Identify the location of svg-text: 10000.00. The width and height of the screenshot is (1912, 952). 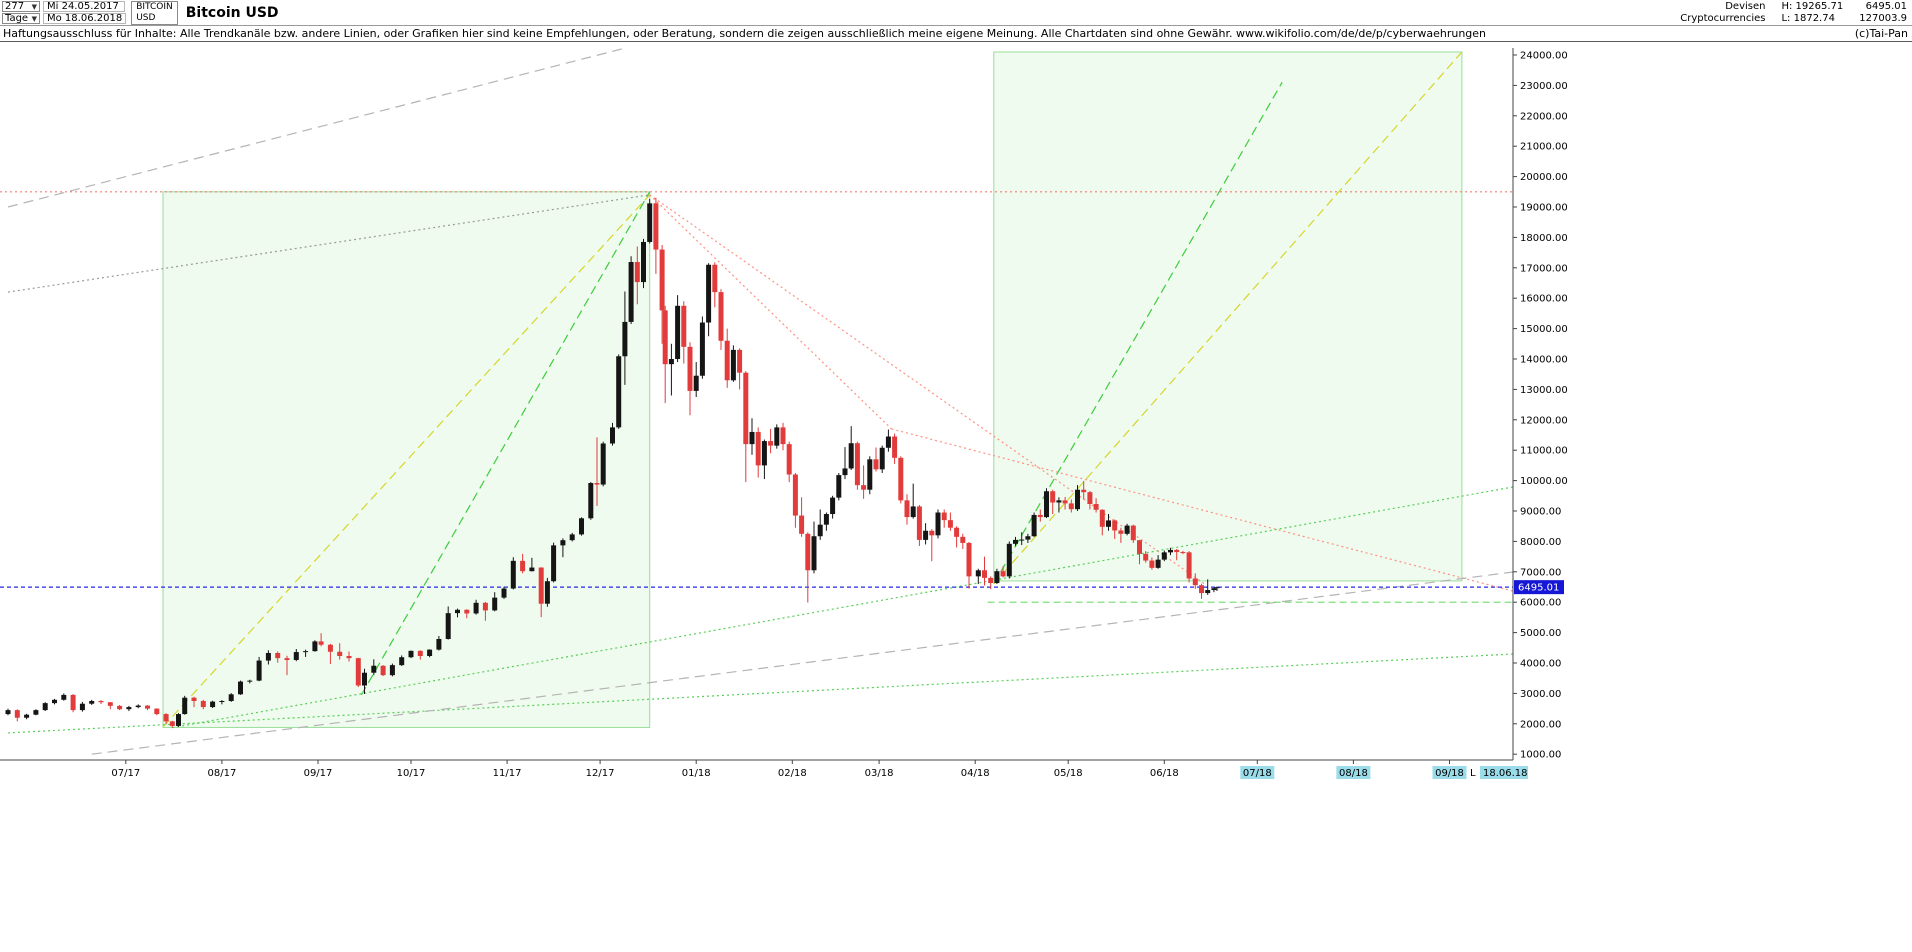
(1544, 481).